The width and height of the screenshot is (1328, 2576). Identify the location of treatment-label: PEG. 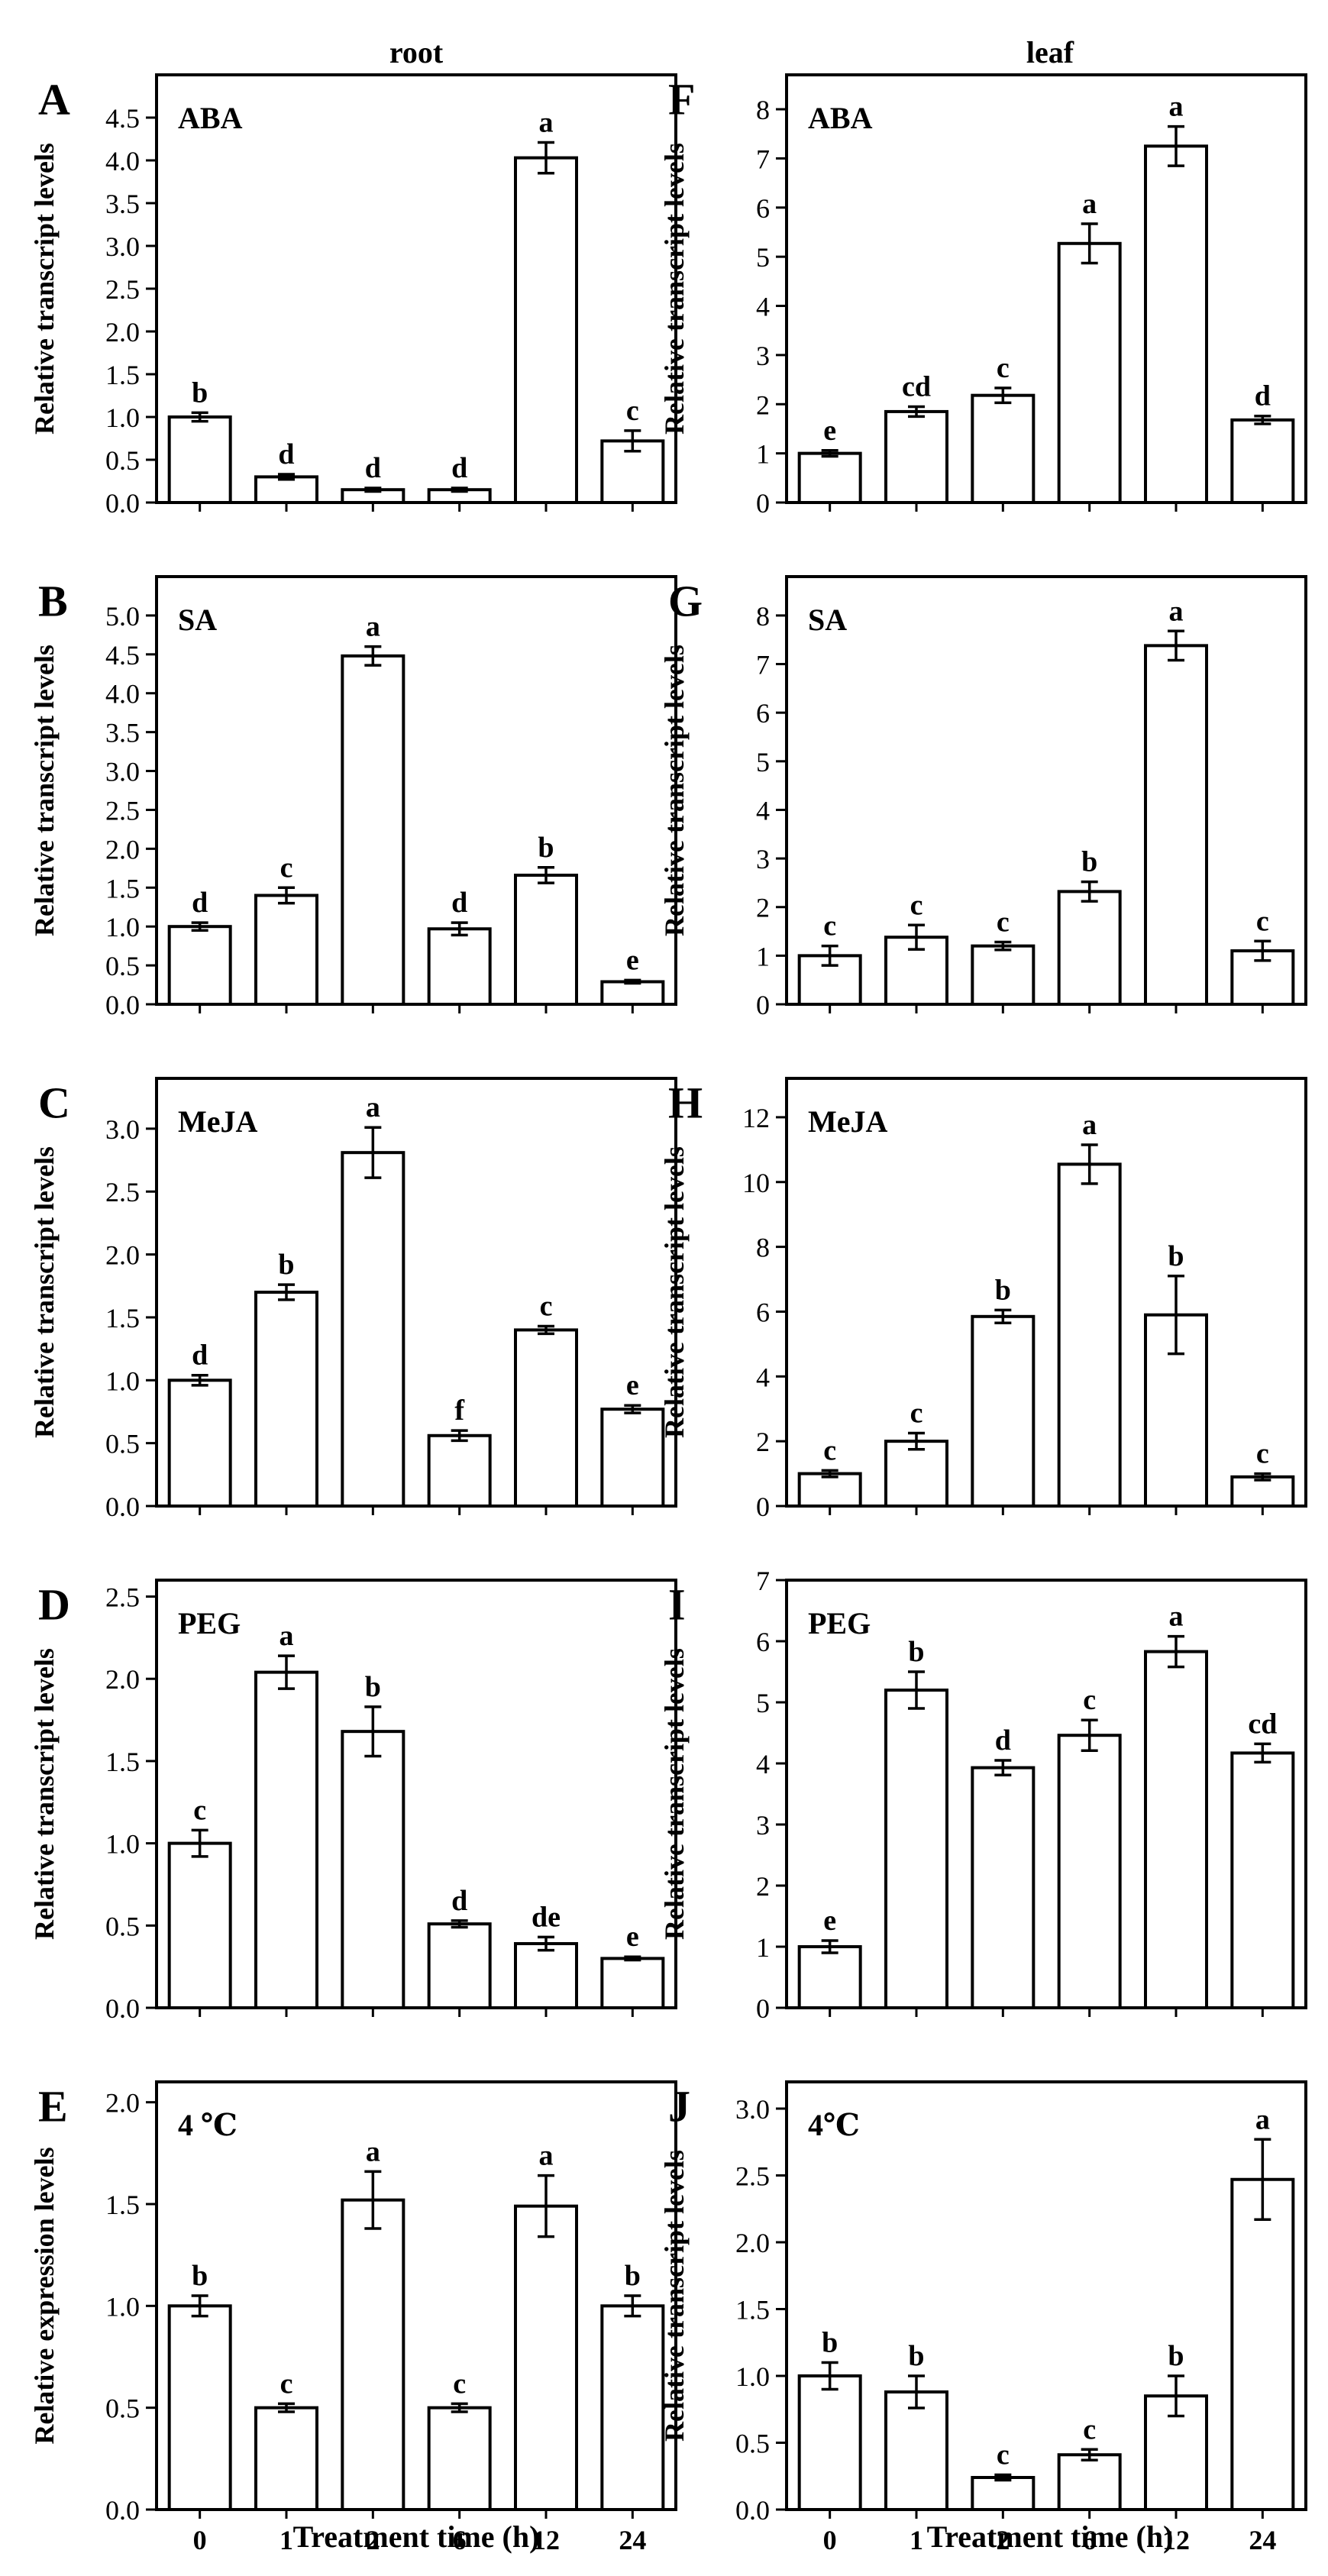
(209, 1623).